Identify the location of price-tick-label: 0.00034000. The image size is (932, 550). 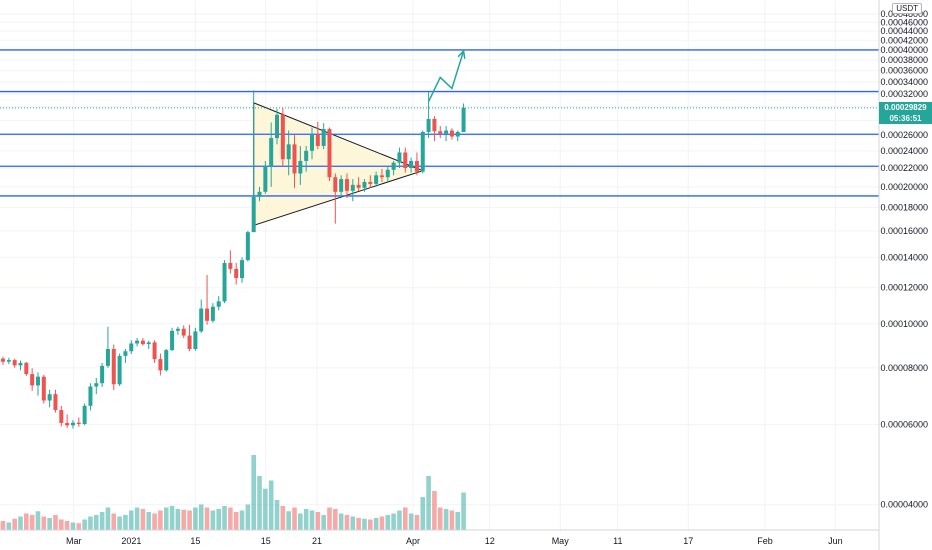
(904, 82).